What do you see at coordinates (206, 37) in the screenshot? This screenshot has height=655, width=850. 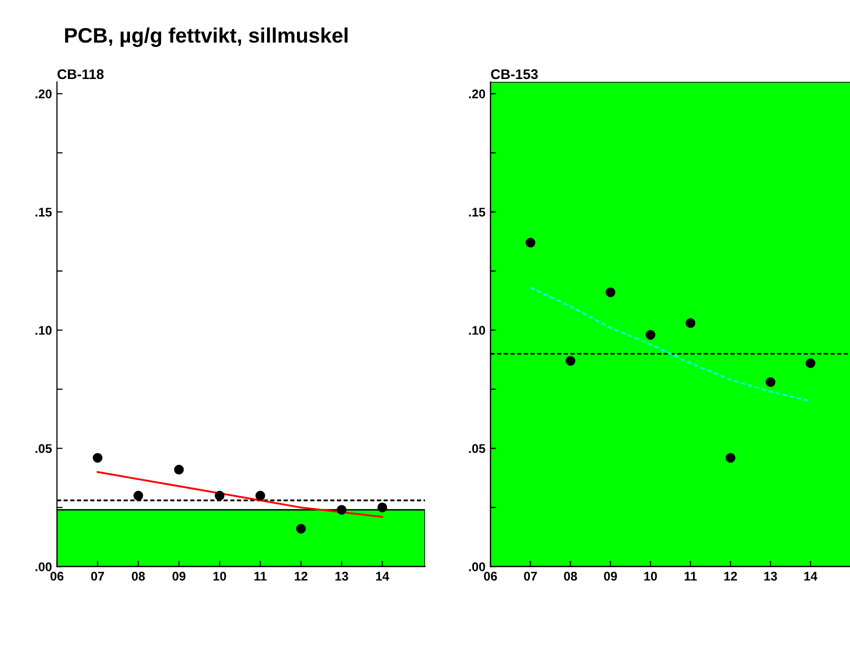 I see `chart-title: PCB, µg/g fettvikt, sillmuskel` at bounding box center [206, 37].